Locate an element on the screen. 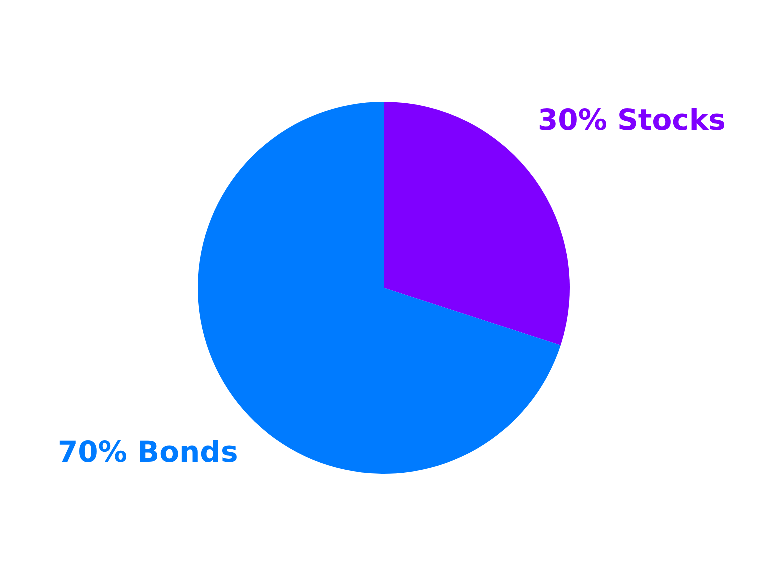 This screenshot has width=768, height=576. slice-label: 30% Stocks is located at coordinates (632, 120).